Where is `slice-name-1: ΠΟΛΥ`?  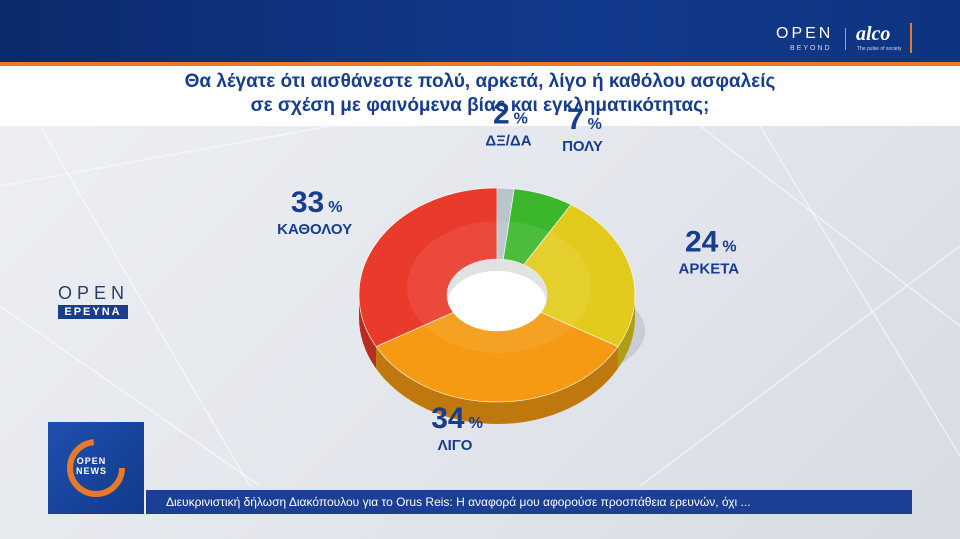 slice-name-1: ΠΟΛΥ is located at coordinates (582, 146).